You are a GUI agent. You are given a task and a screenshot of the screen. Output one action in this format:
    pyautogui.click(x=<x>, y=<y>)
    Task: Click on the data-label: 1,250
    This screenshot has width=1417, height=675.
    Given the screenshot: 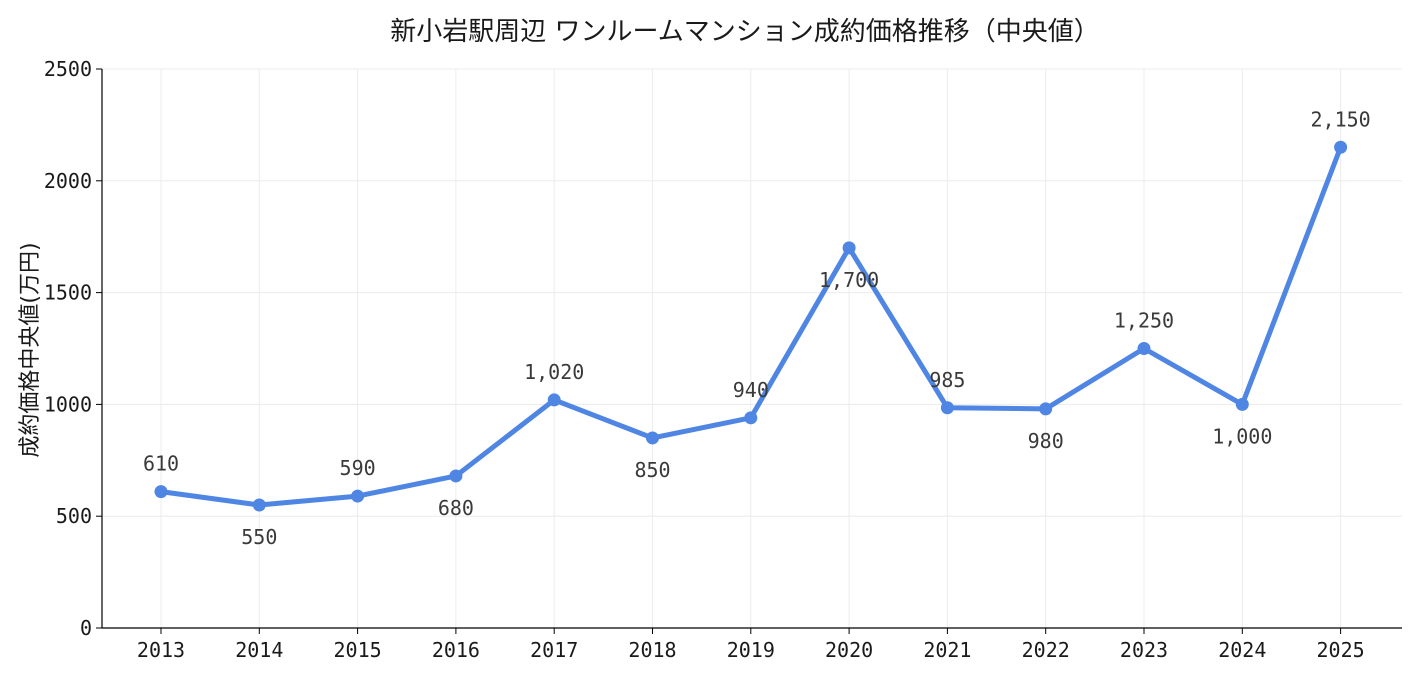 What is the action you would take?
    pyautogui.click(x=1144, y=321)
    